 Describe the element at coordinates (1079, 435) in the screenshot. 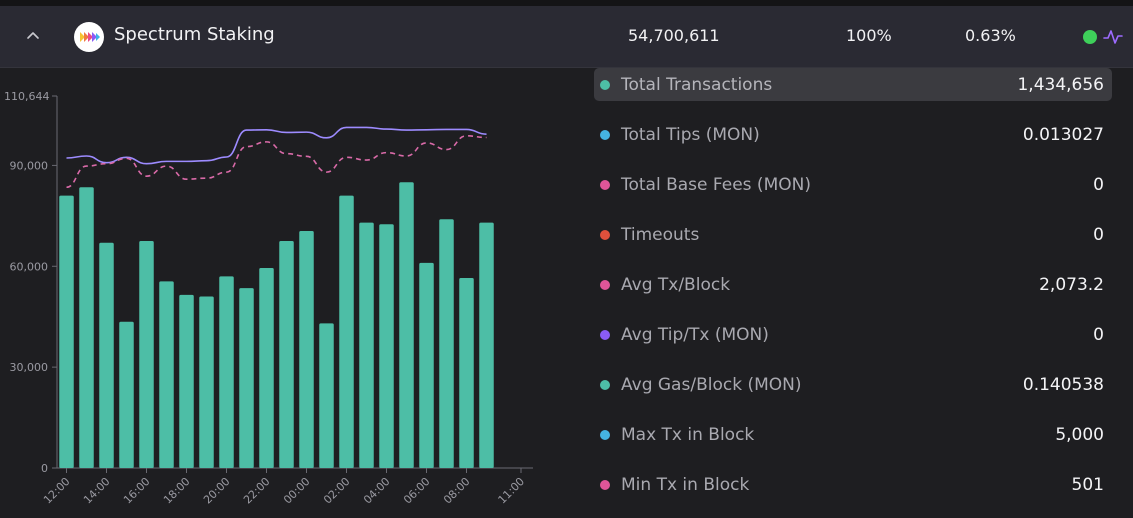

I see `metric-value: 5,000` at that location.